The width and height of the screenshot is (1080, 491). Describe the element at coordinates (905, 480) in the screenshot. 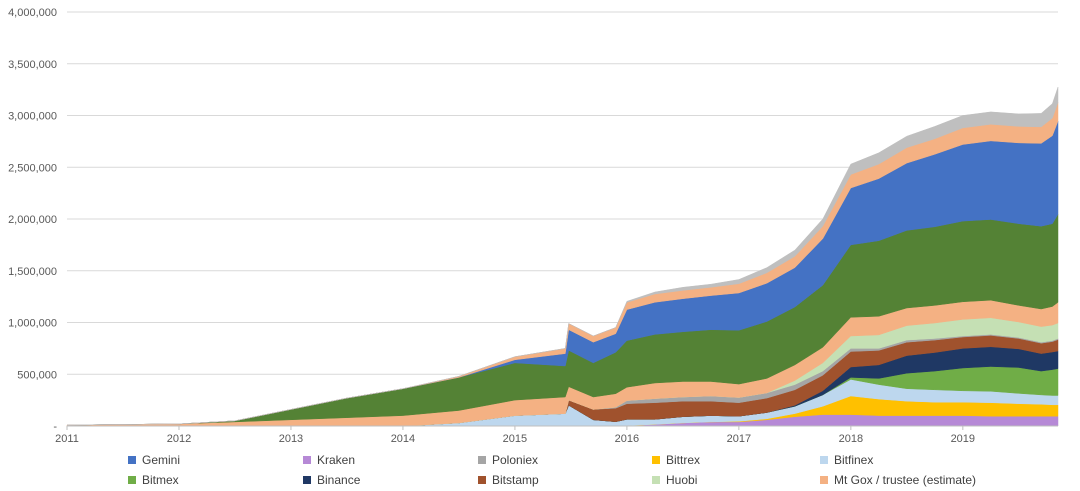

I see `legend-label: Mt Gox / trustee (estimate)` at that location.